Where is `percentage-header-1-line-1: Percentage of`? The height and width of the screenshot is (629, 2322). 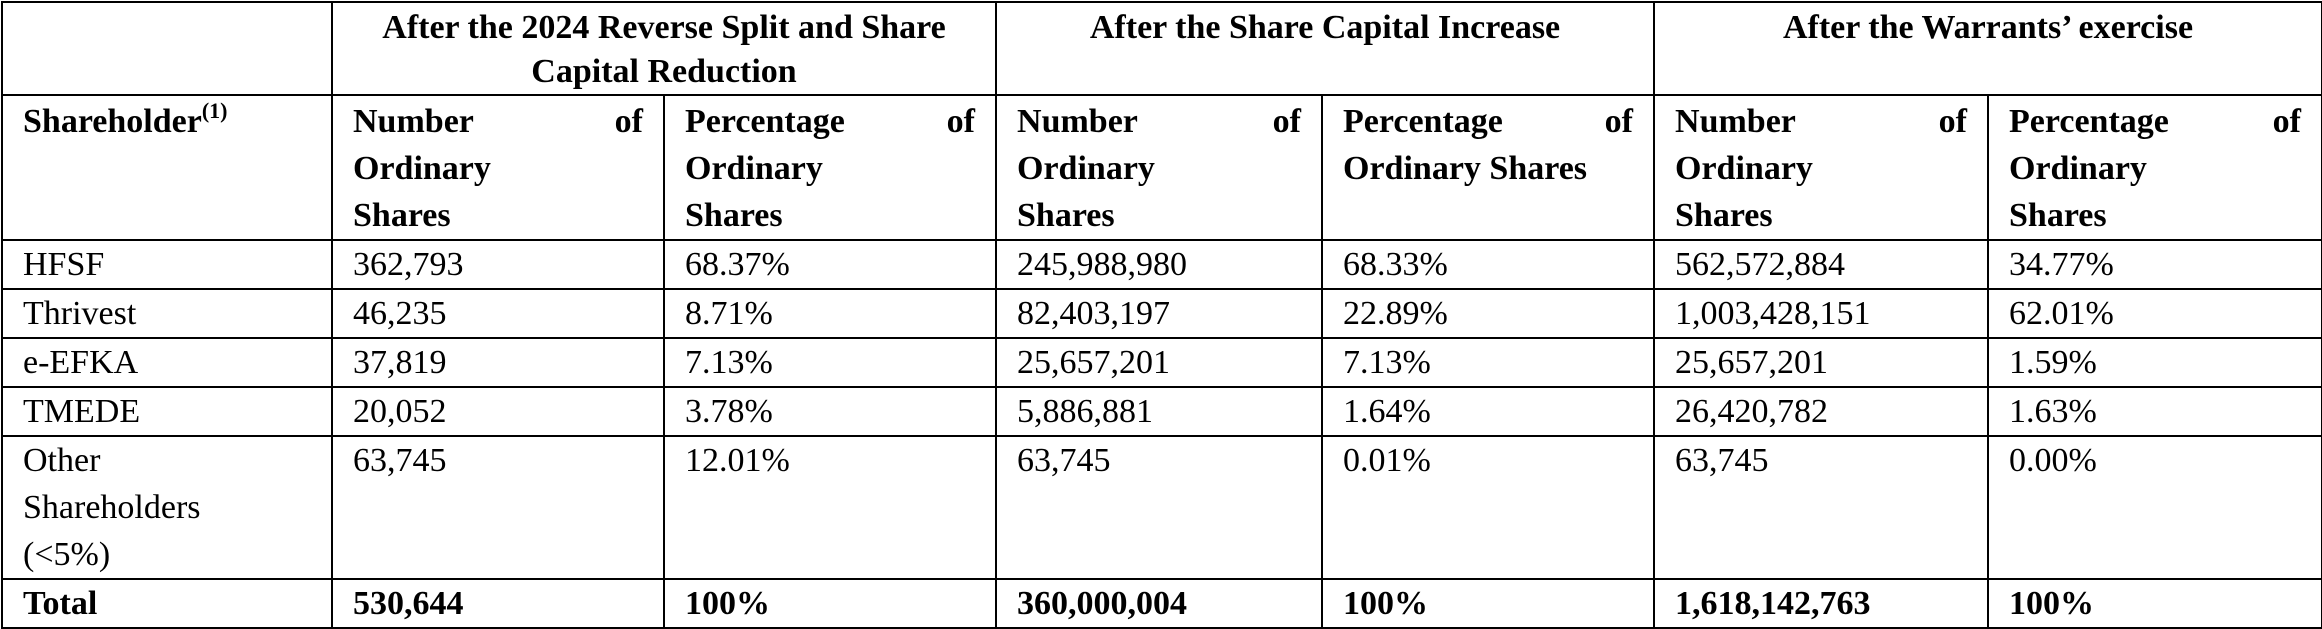 percentage-header-1-line-1: Percentage of is located at coordinates (830, 121).